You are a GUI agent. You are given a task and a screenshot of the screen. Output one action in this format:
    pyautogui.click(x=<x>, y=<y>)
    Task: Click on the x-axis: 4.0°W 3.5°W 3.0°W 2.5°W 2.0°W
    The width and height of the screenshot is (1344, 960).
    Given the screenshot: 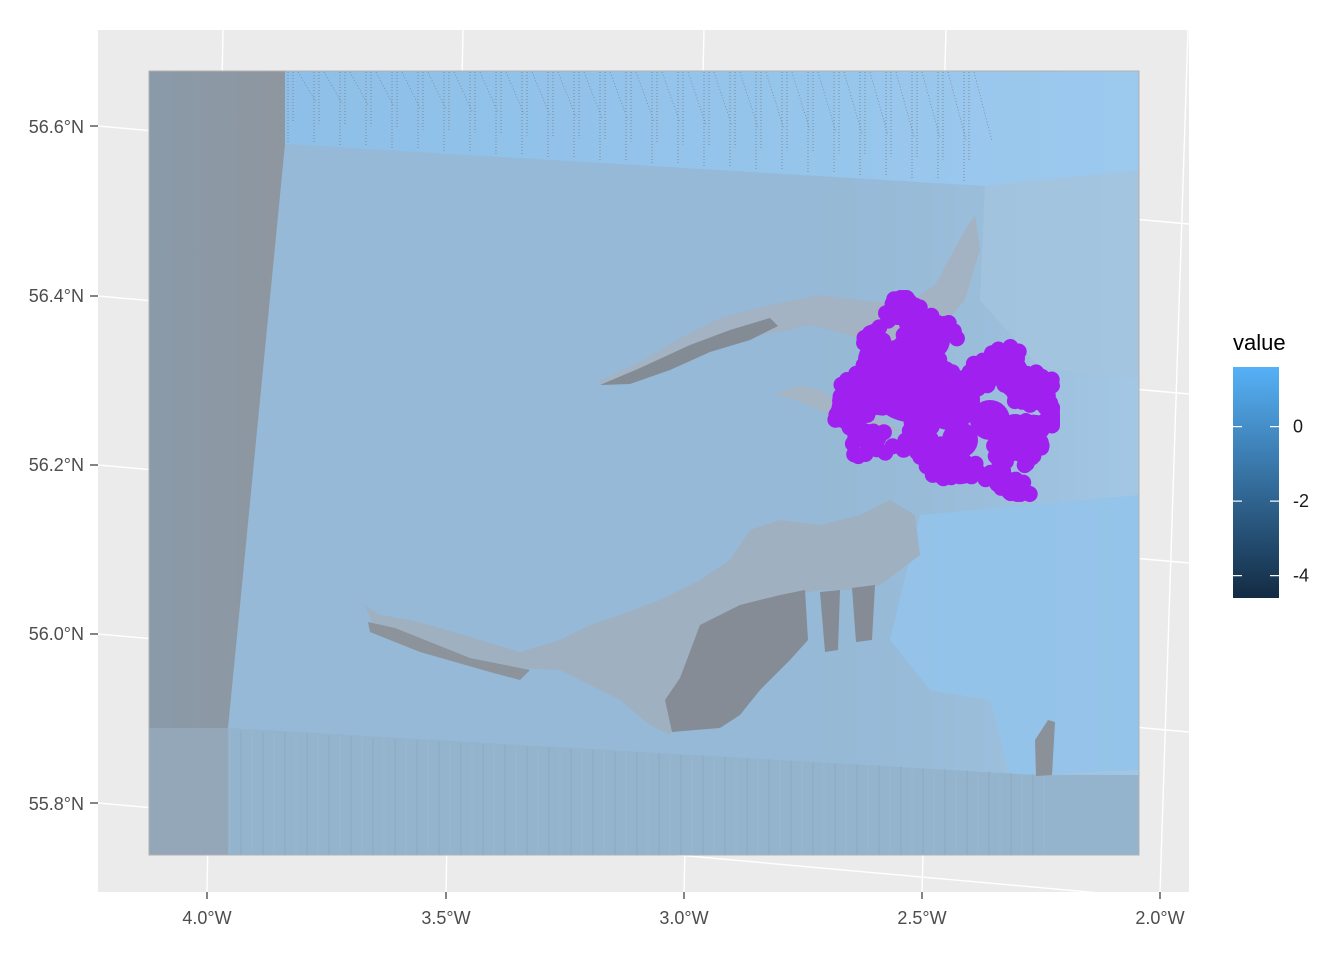 What is the action you would take?
    pyautogui.click(x=683, y=910)
    